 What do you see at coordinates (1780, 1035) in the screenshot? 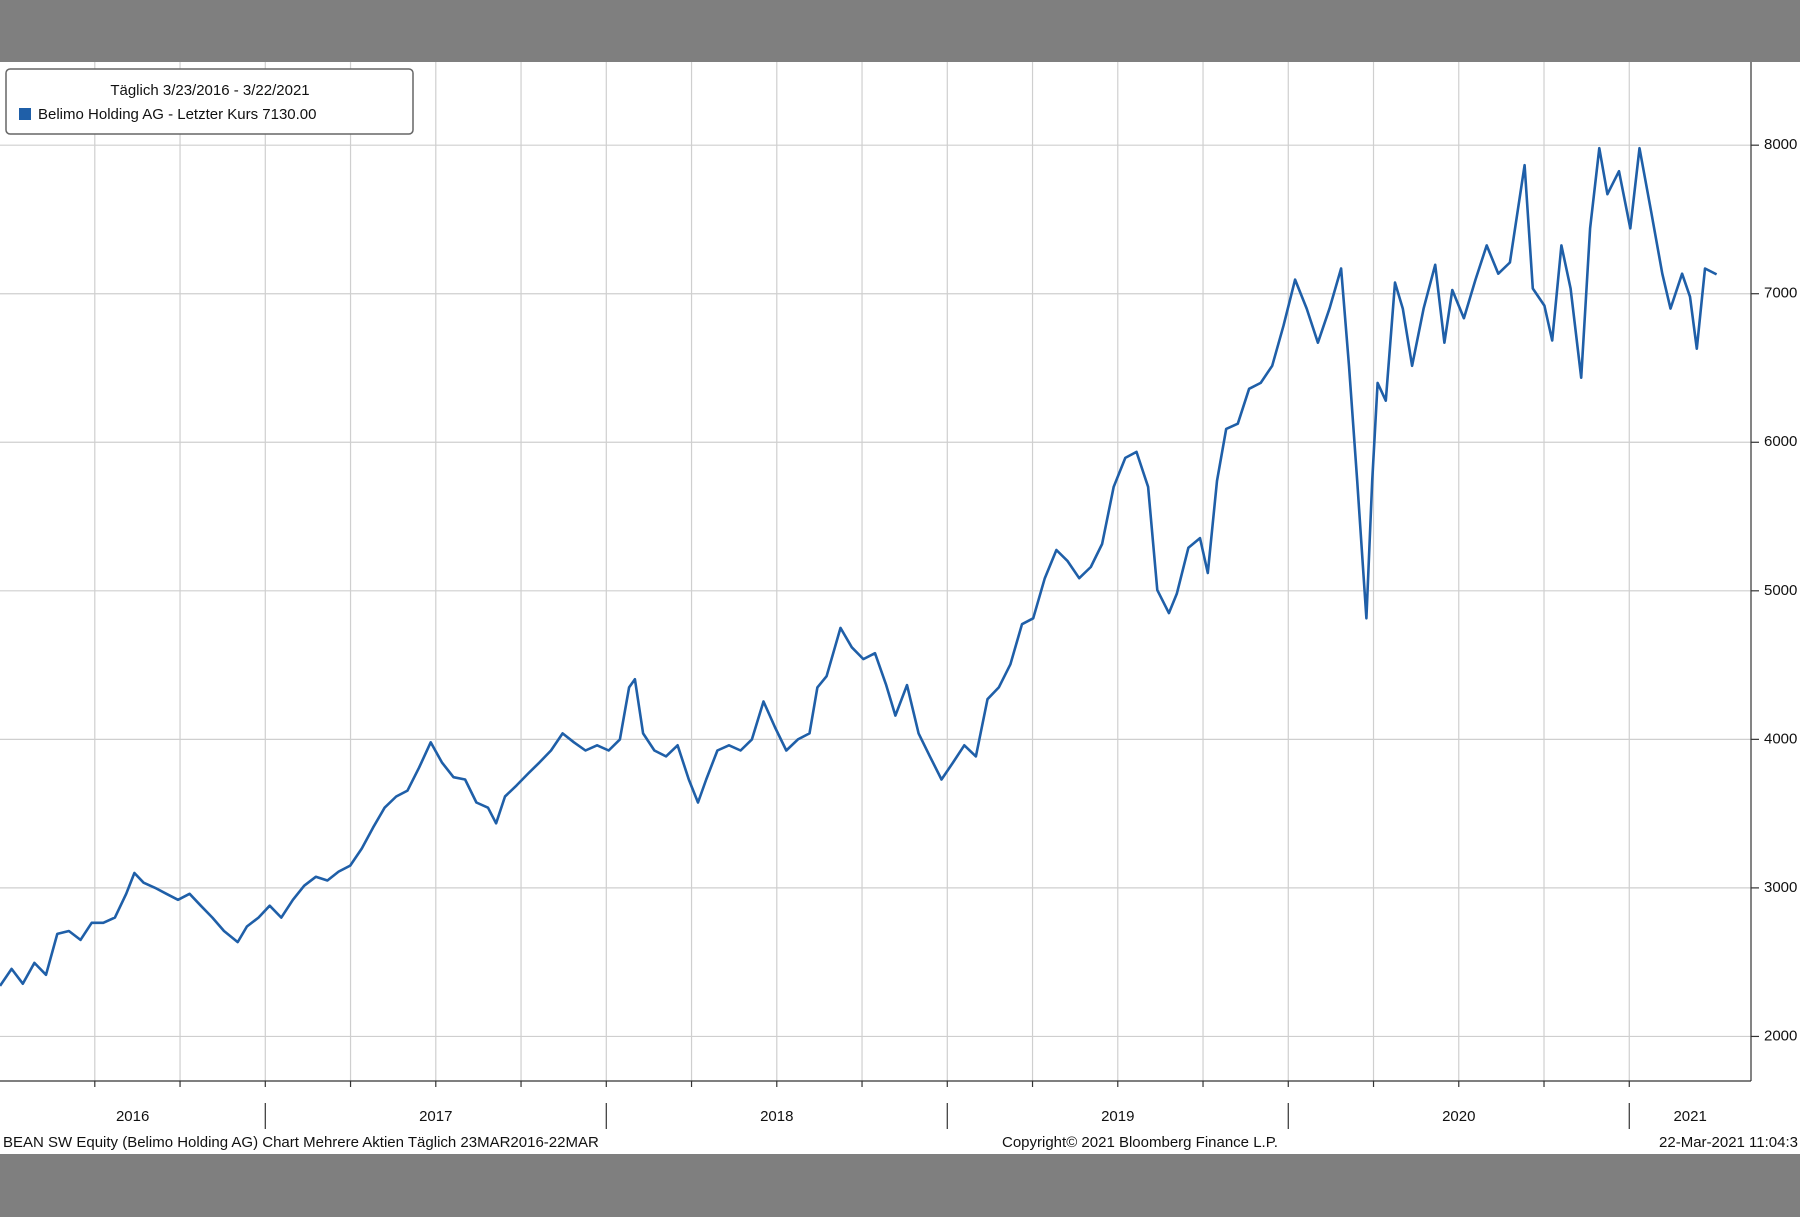
I see `y-tick-label: 2000` at bounding box center [1780, 1035].